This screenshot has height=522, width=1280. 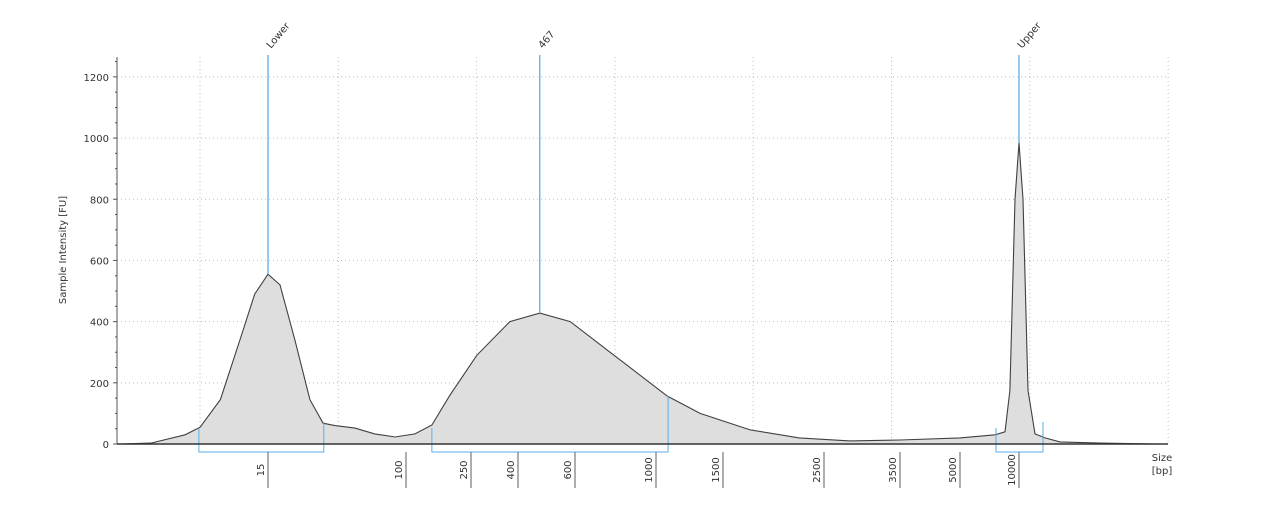 I want to click on x-tick-label: 15, so click(x=261, y=470).